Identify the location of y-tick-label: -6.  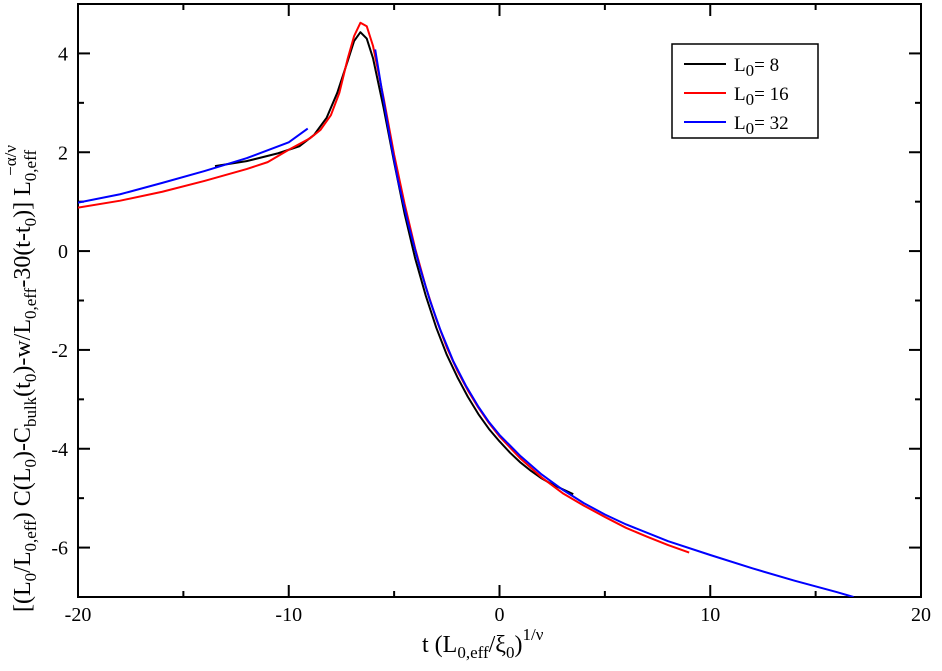
(59, 549).